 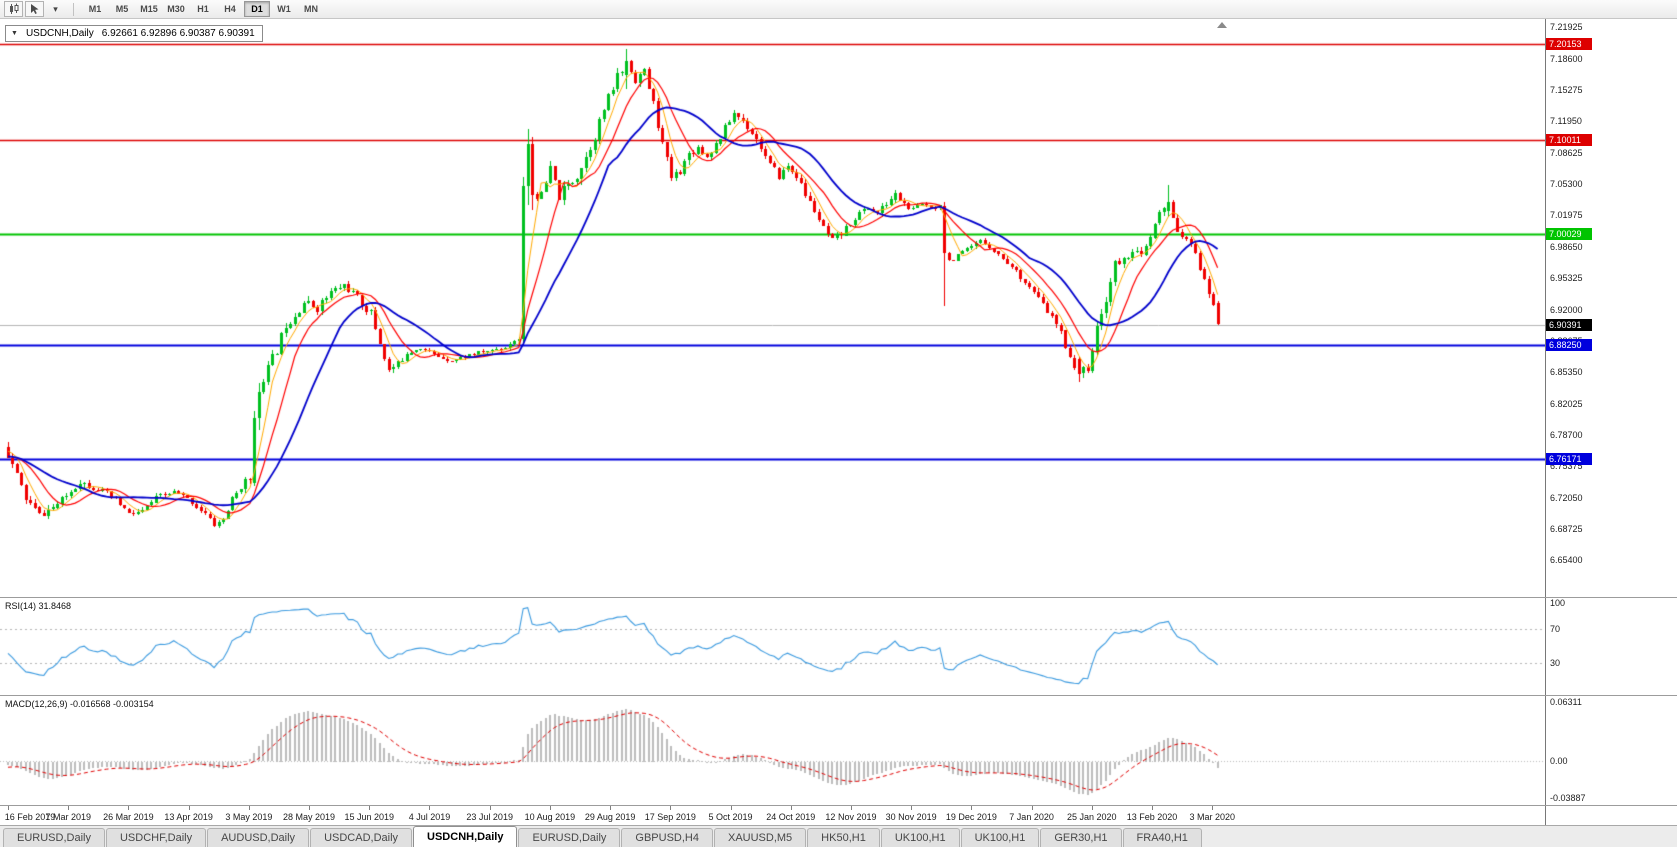 What do you see at coordinates (1566, 27) in the screenshot?
I see `price-axis-label: 7.21925` at bounding box center [1566, 27].